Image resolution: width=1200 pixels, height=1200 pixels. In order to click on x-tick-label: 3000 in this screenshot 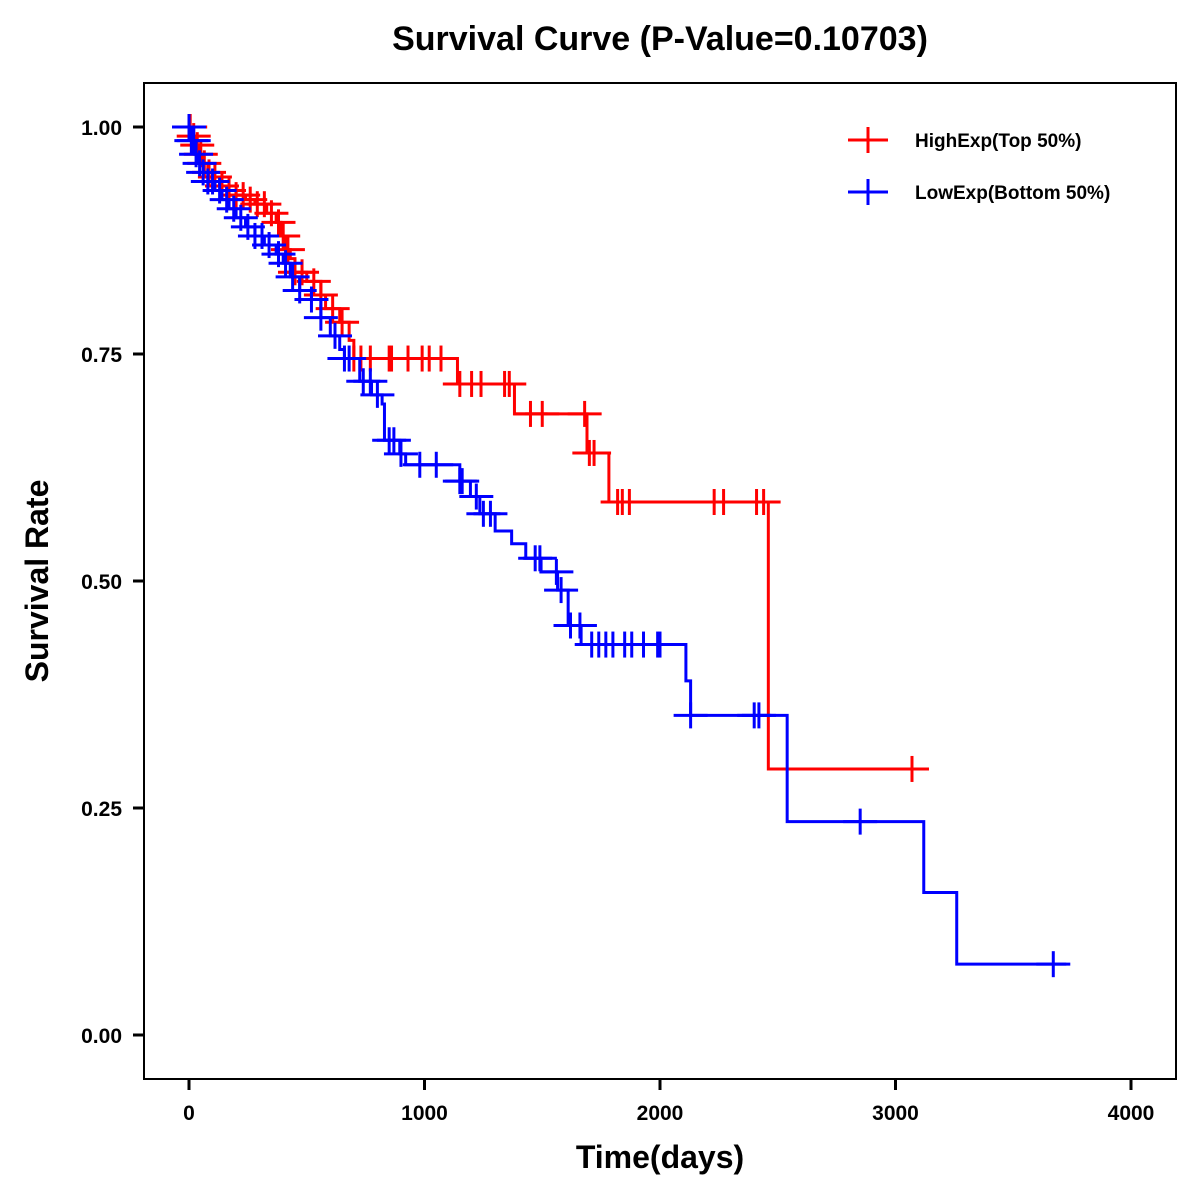, I will do `click(895, 1113)`.